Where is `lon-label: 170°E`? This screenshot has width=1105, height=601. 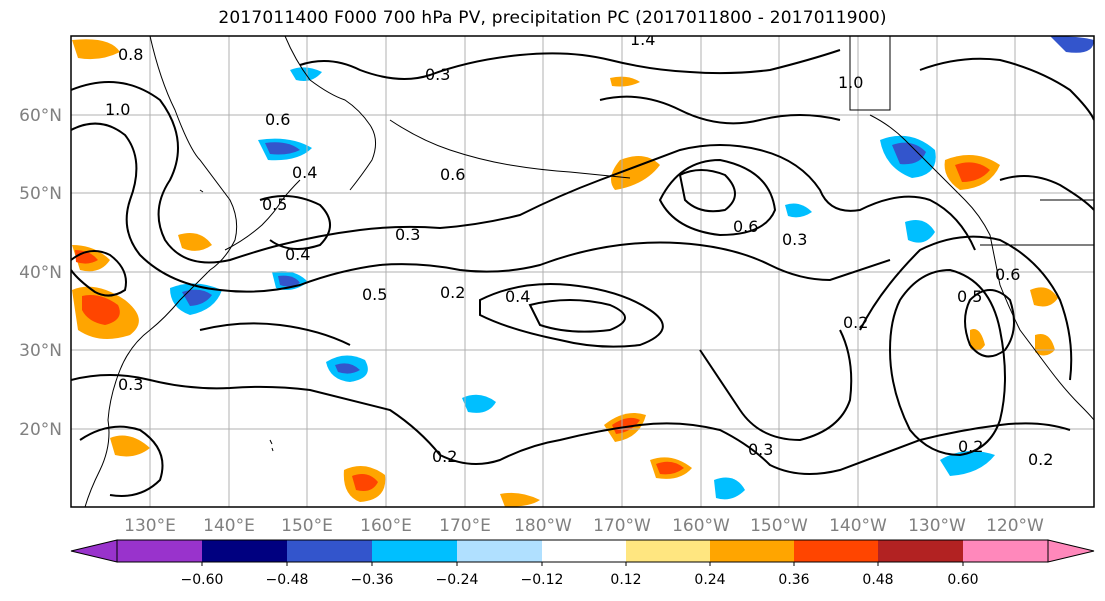
lon-label: 170°E is located at coordinates (465, 526).